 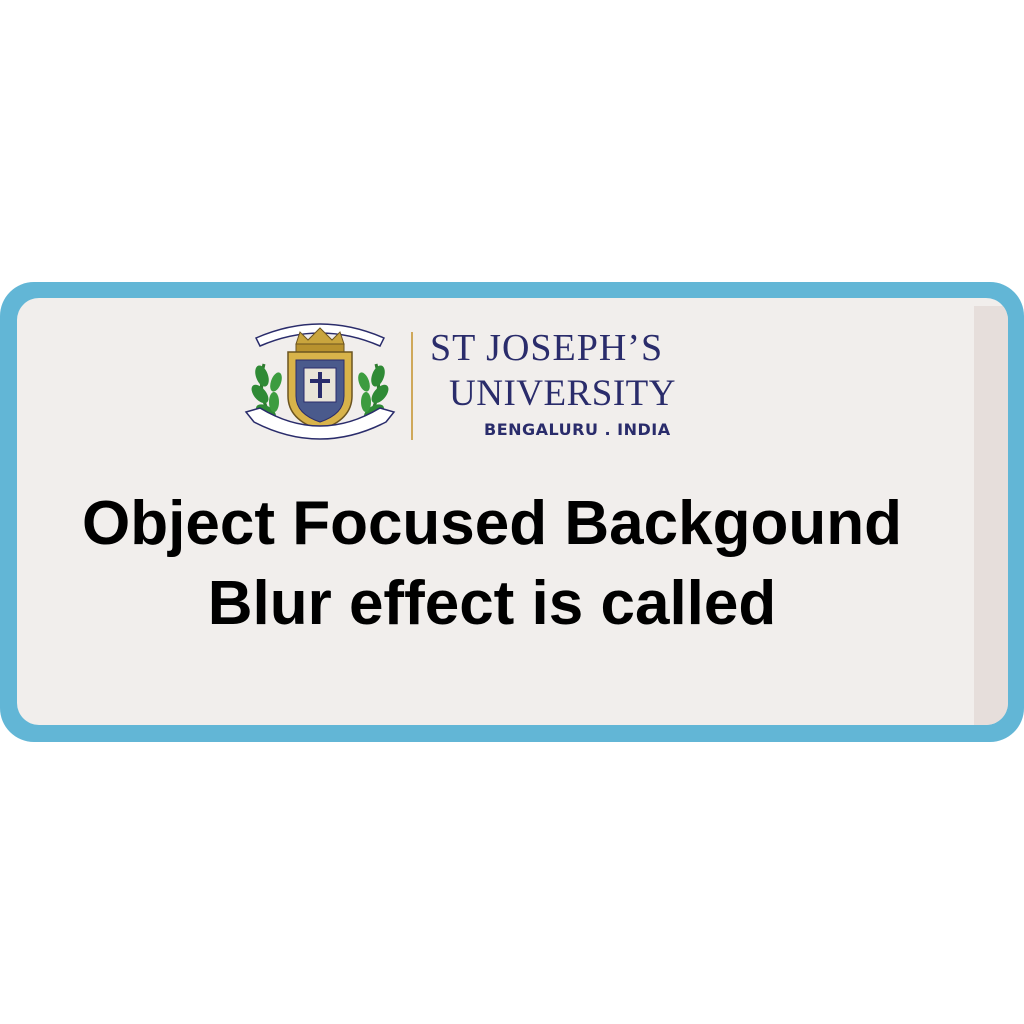 I want to click on university-location: BENGALURU . INDIA, so click(x=577, y=429).